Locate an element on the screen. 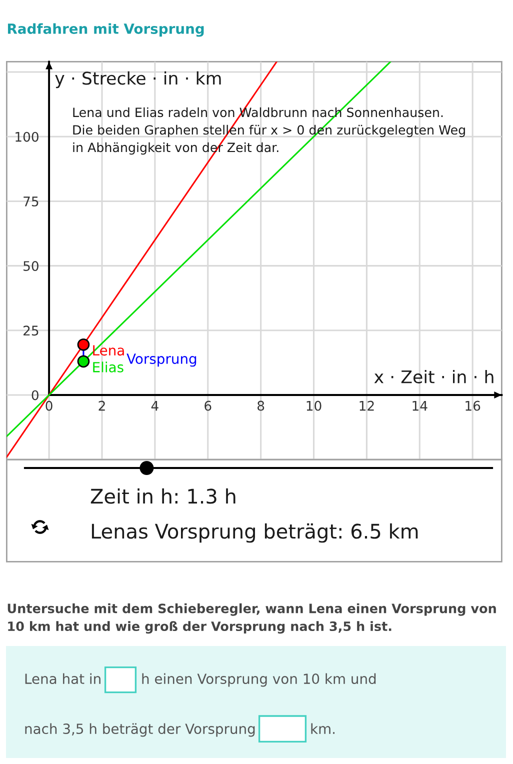  y-tick-label: 100 is located at coordinates (27, 137).